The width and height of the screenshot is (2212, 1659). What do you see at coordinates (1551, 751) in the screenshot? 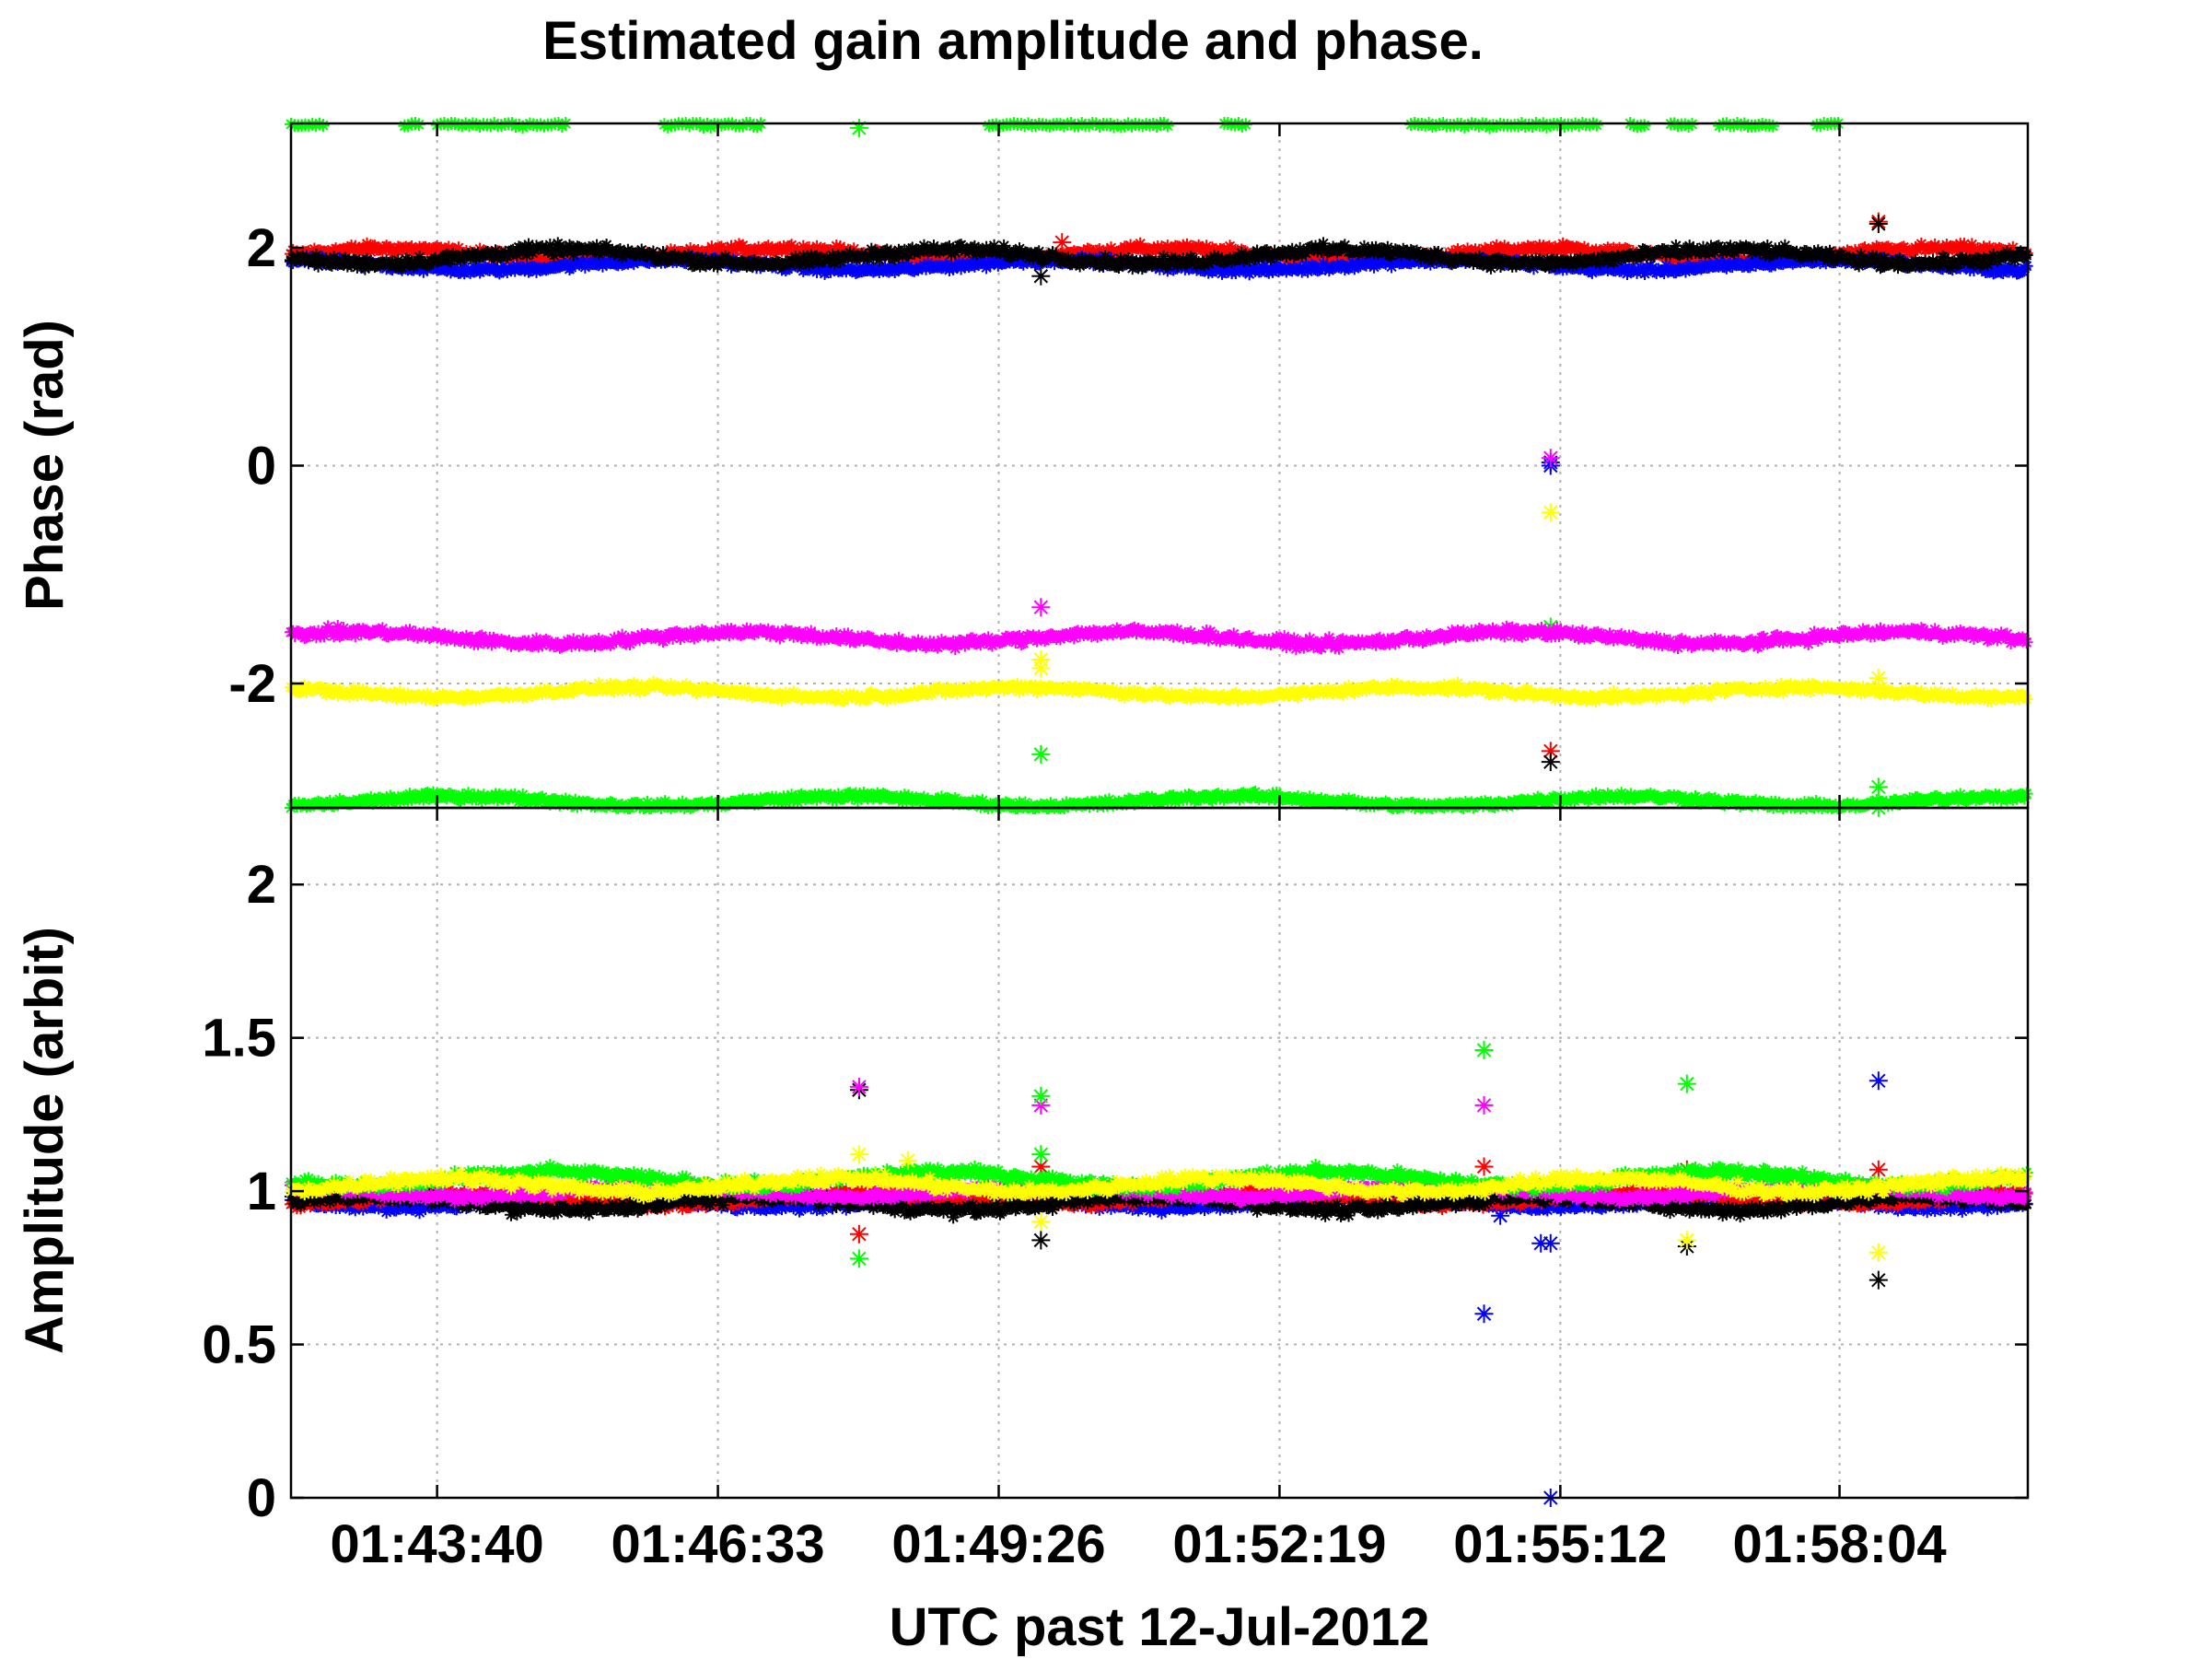
I see `phase-outlier-red` at bounding box center [1551, 751].